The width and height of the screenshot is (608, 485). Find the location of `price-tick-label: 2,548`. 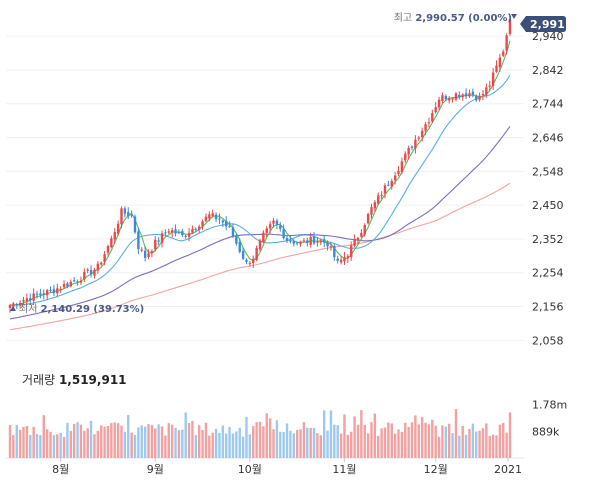

price-tick-label: 2,548 is located at coordinates (548, 171).